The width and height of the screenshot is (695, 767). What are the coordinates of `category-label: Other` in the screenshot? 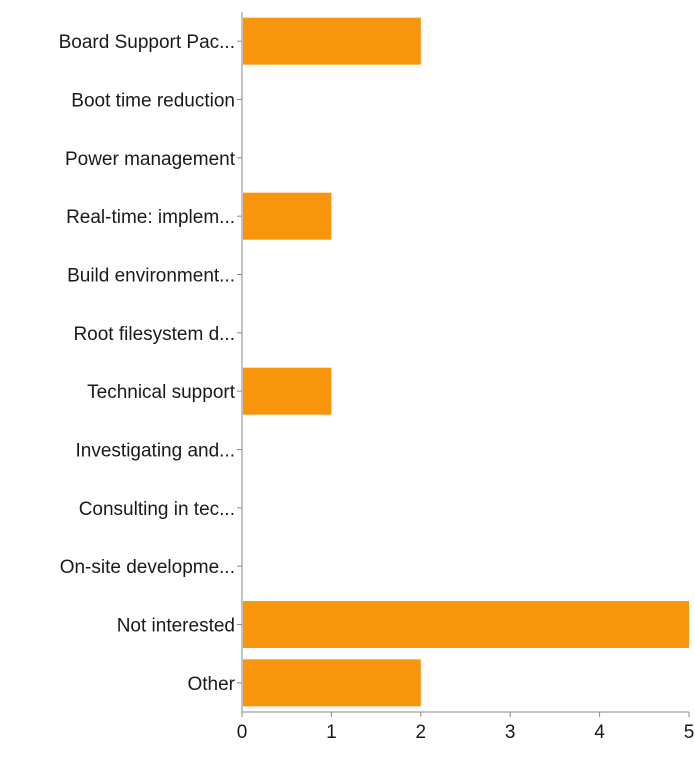 It's located at (211, 684).